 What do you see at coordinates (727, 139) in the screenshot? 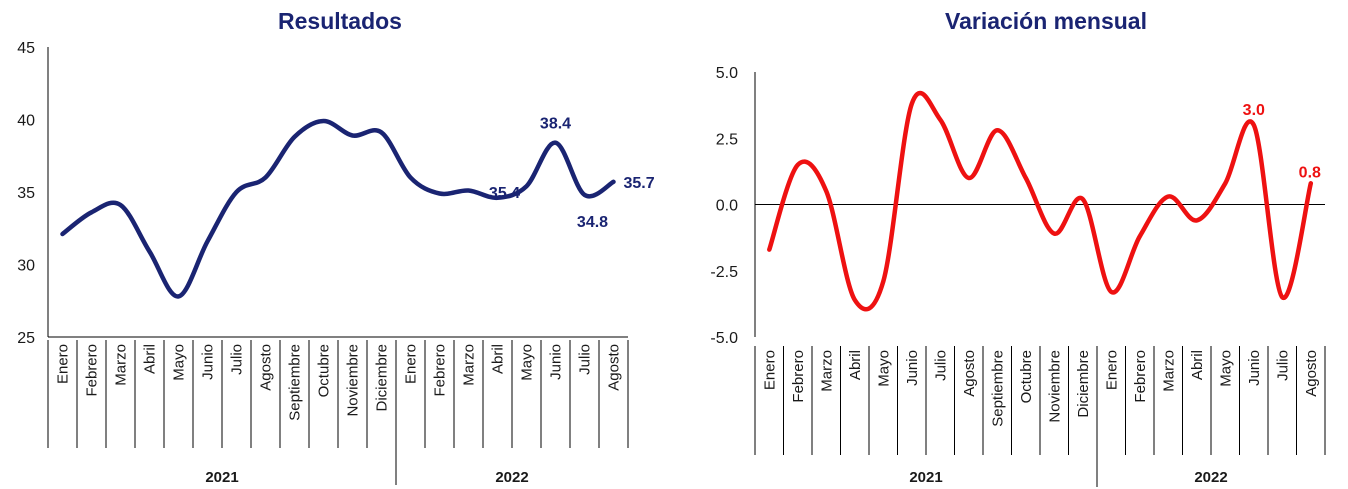
I see `y-tick-label: 2.5` at bounding box center [727, 139].